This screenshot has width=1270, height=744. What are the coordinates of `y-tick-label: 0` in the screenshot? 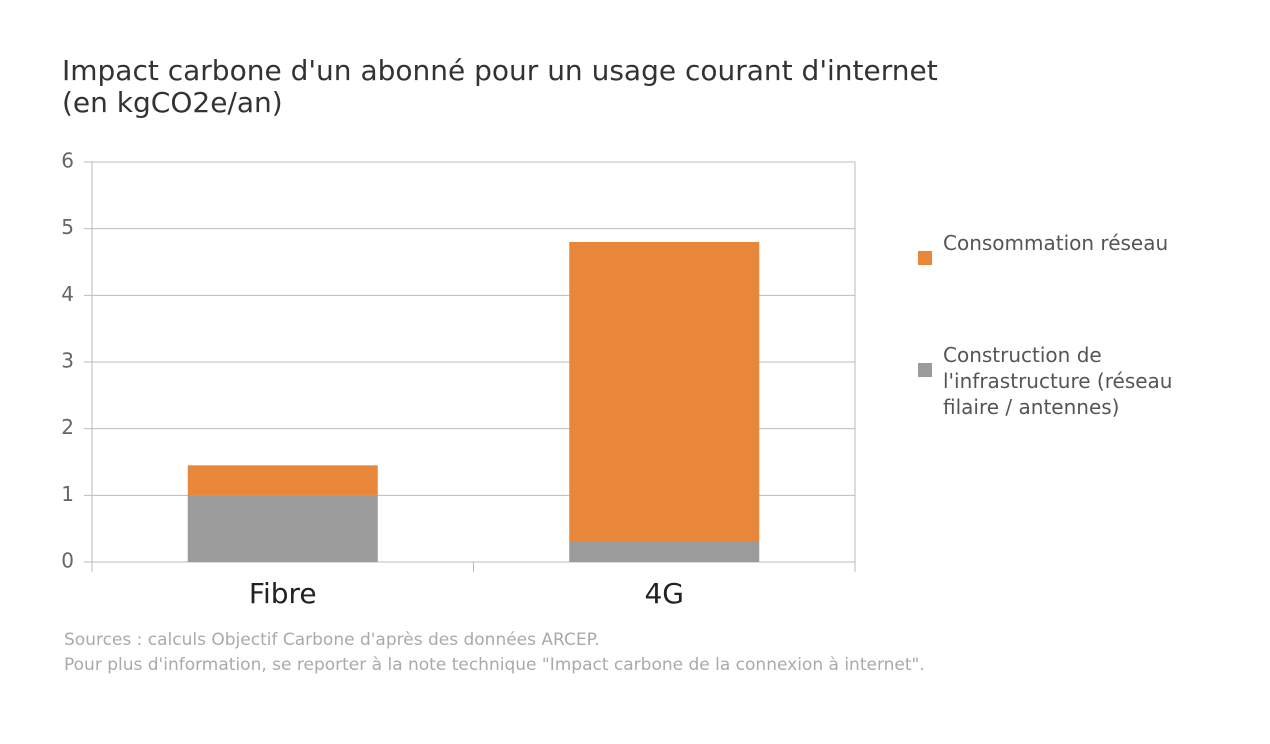 It's located at (67, 561).